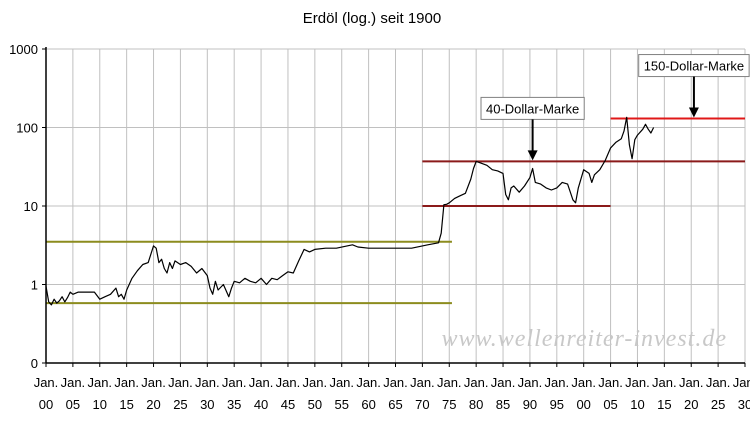  What do you see at coordinates (34, 363) in the screenshot?
I see `y-tick-label: 0` at bounding box center [34, 363].